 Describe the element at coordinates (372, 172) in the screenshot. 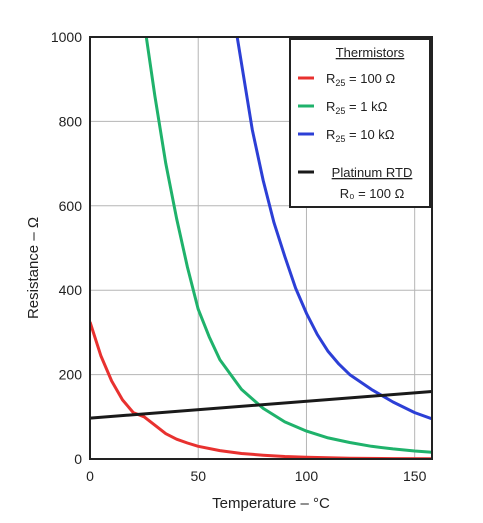

I see `legend-heading-platinum-rtd: Platinum RTD` at that location.